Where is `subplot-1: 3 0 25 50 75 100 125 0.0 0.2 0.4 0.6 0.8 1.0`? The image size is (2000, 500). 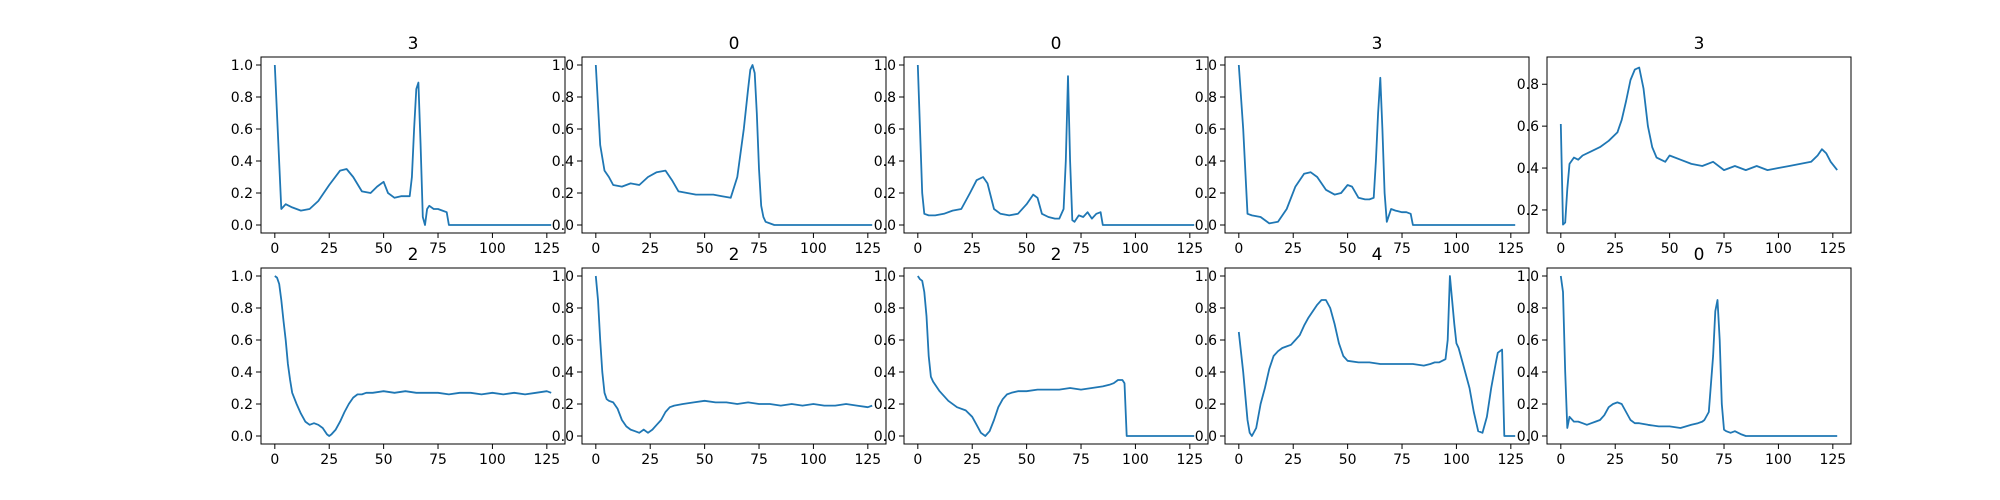
subplot-1: 3 0 25 50 75 100 125 0.0 0.2 0.4 0.6 0.8 1.0 is located at coordinates (398, 145).